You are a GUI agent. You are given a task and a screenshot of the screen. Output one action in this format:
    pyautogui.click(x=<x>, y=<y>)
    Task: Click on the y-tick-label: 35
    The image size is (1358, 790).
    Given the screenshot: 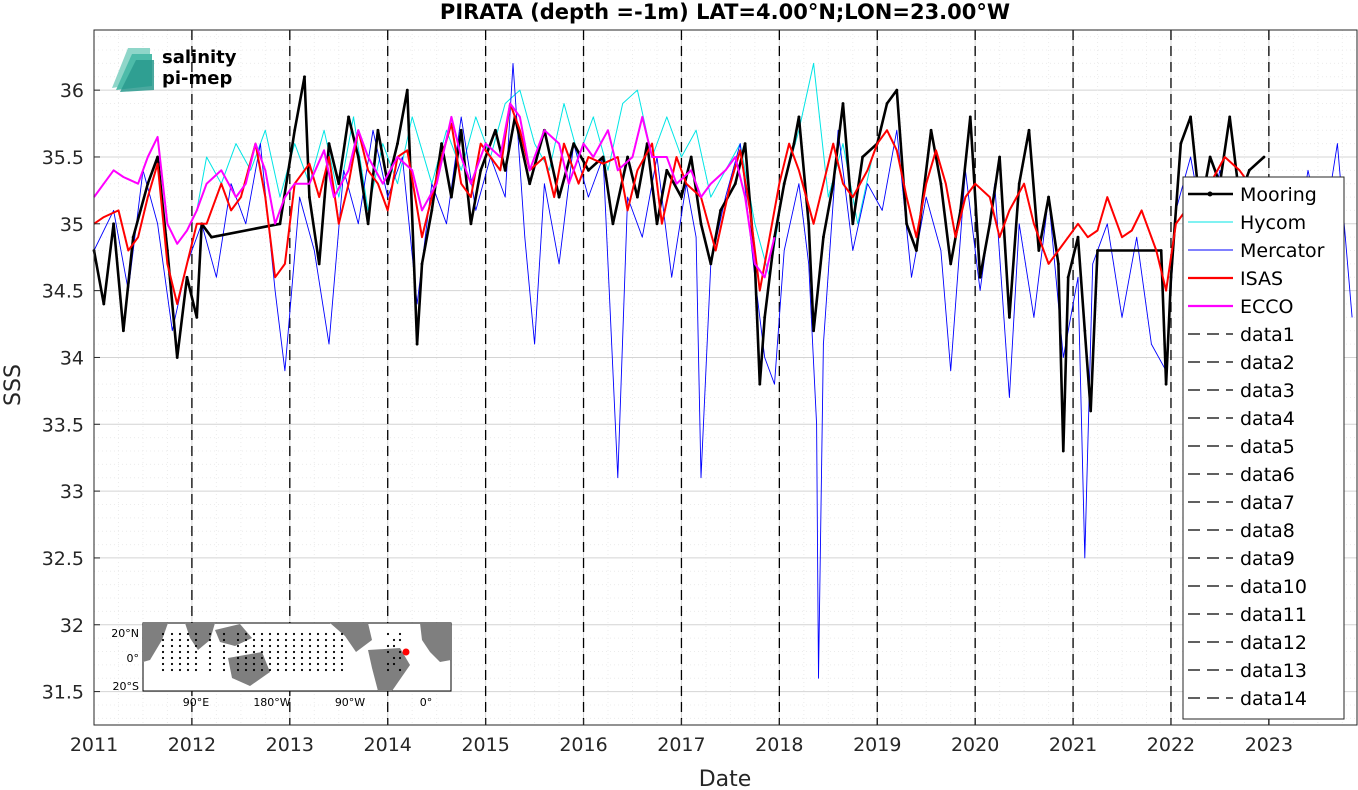 What is the action you would take?
    pyautogui.click(x=72, y=225)
    